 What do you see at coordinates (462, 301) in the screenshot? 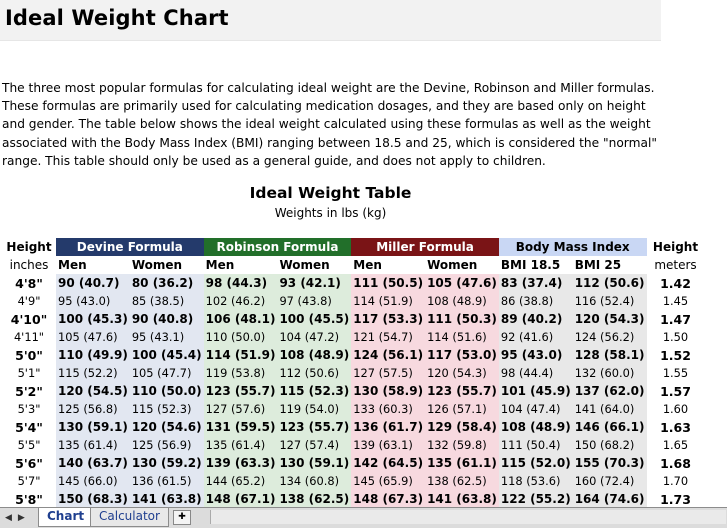
I see `miller-women-cell: 108 (48.9)` at bounding box center [462, 301].